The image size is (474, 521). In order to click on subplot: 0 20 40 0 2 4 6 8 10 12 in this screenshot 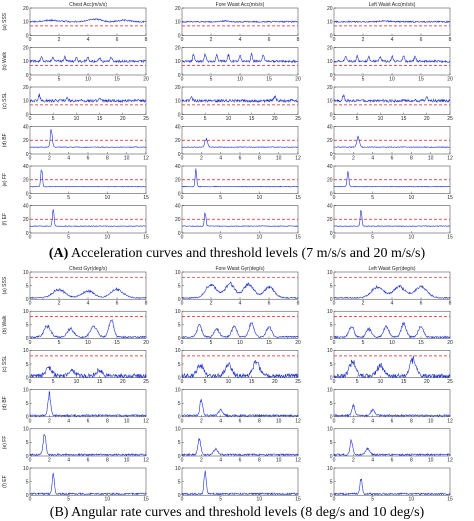, I will do `click(238, 142)`.